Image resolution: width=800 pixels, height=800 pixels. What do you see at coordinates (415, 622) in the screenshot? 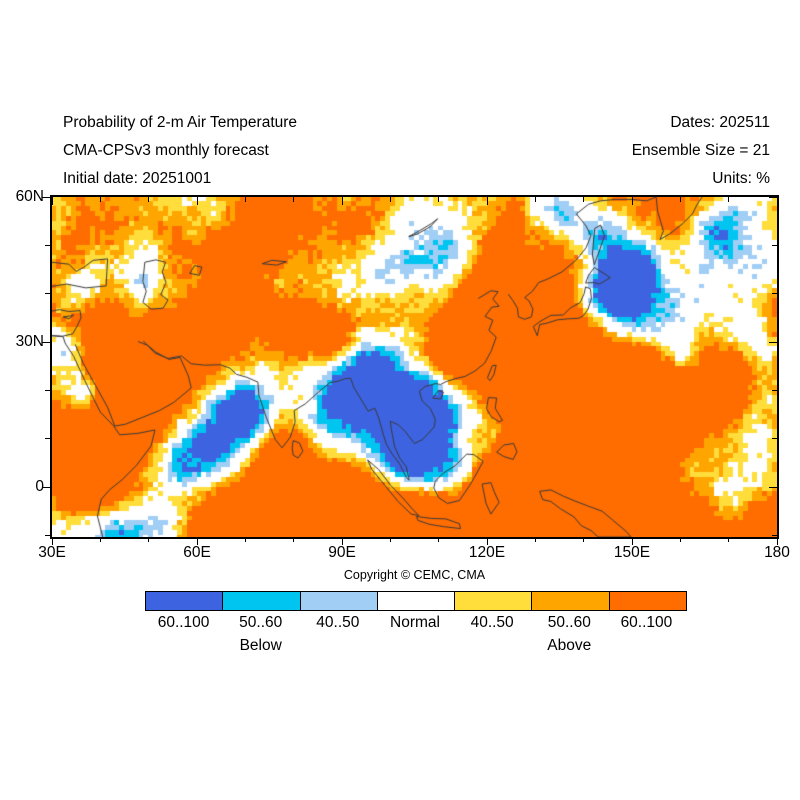
I see `legend-segment-label: Normal` at bounding box center [415, 622].